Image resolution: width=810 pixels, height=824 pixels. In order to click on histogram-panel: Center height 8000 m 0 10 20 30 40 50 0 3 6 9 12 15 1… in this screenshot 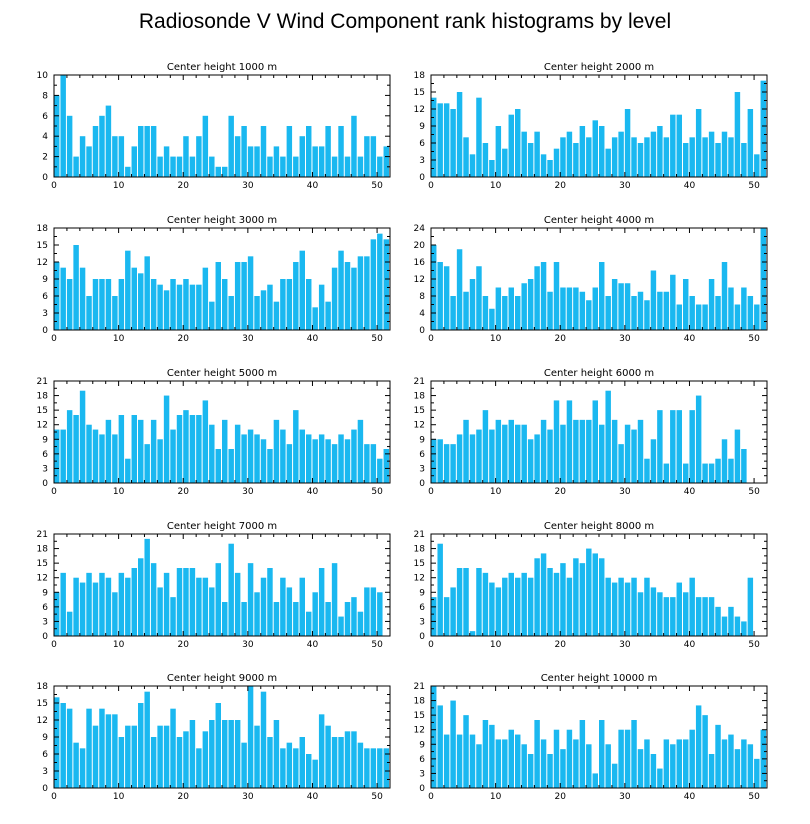, I will do `click(591, 585)`.